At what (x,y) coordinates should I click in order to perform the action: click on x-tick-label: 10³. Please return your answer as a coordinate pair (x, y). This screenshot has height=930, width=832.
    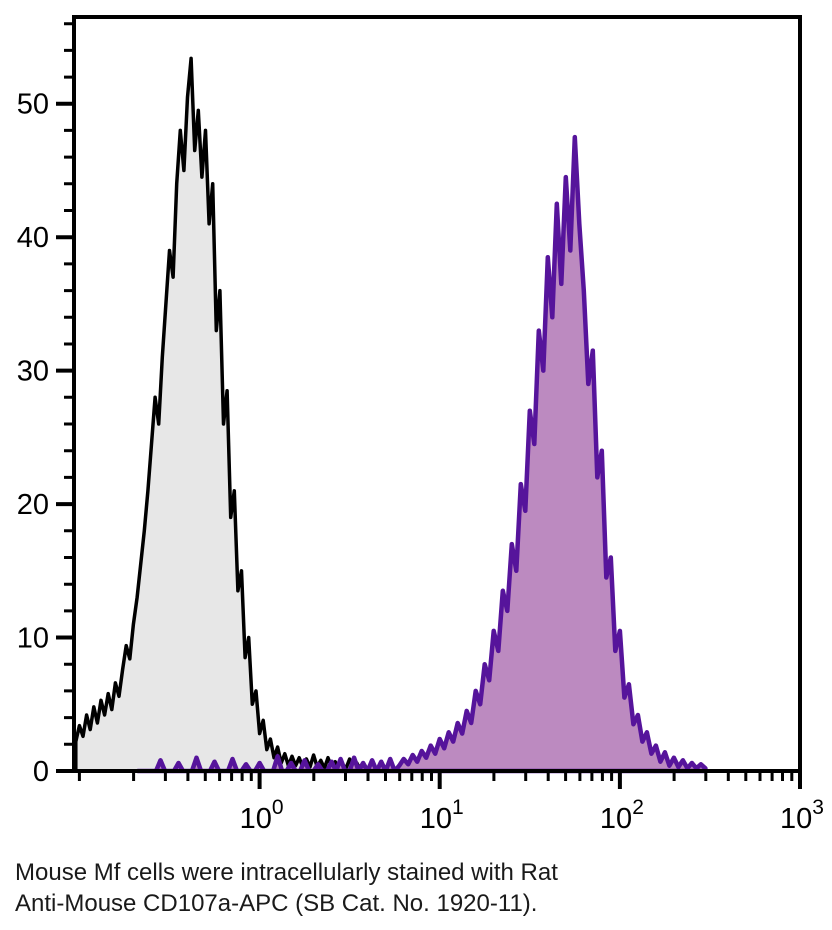
    Looking at the image, I should click on (802, 815).